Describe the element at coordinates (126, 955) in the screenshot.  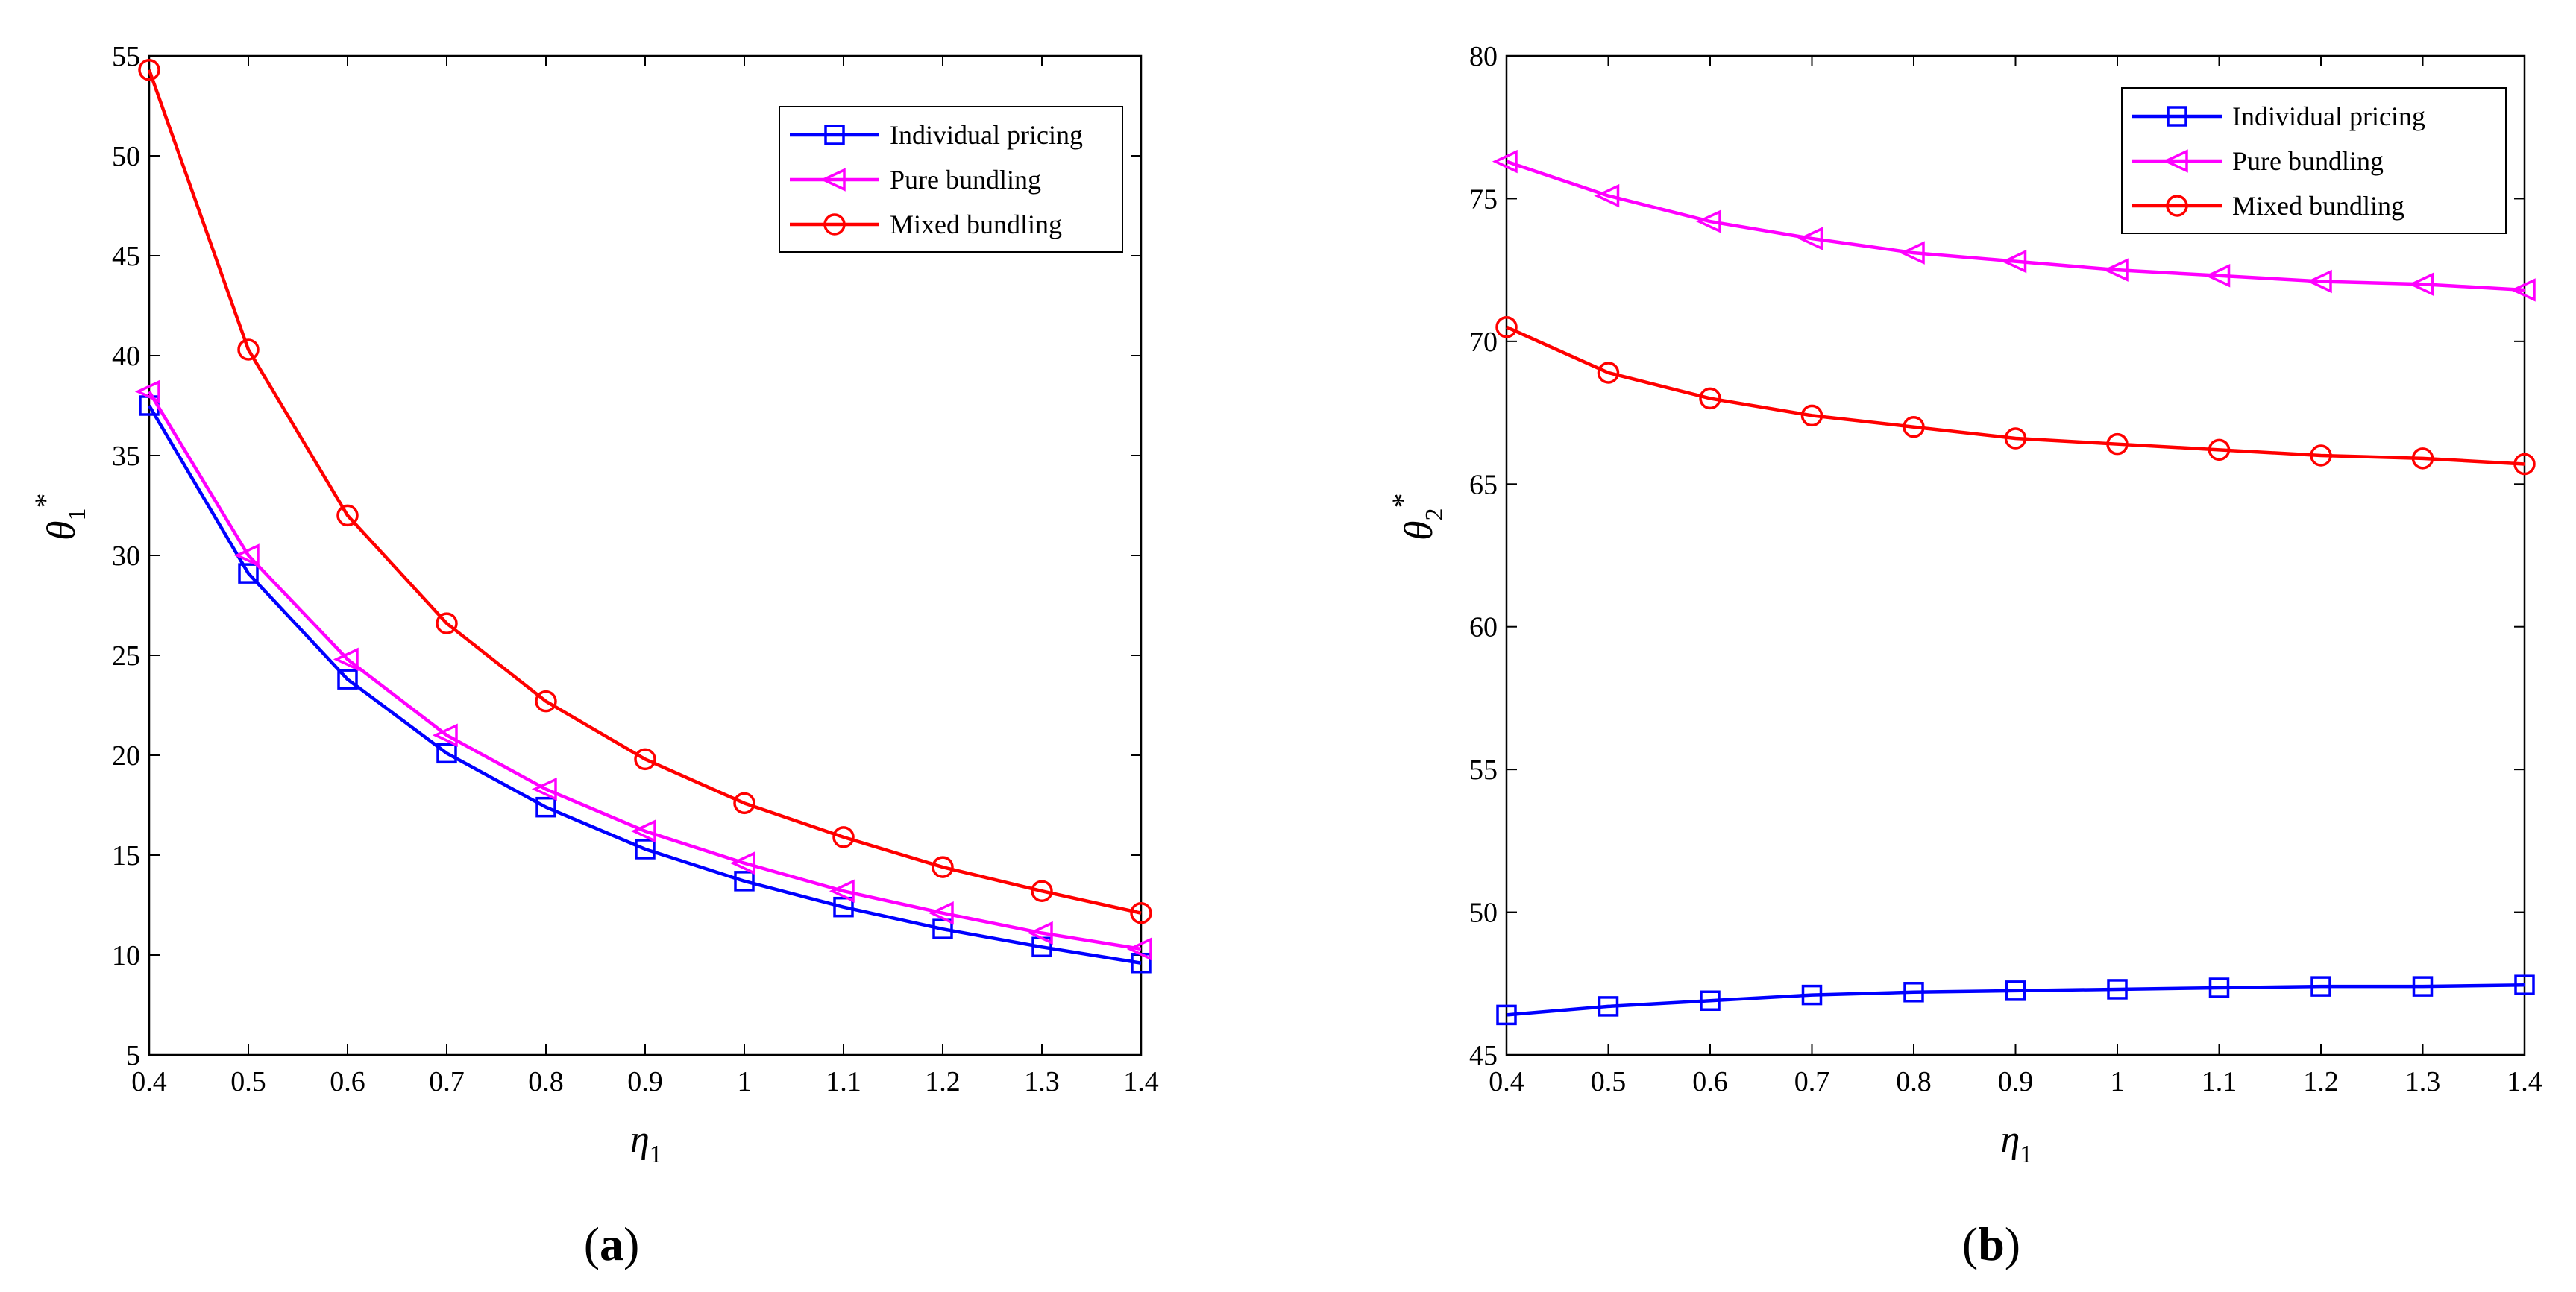
I see `y-tick-label: 10` at that location.